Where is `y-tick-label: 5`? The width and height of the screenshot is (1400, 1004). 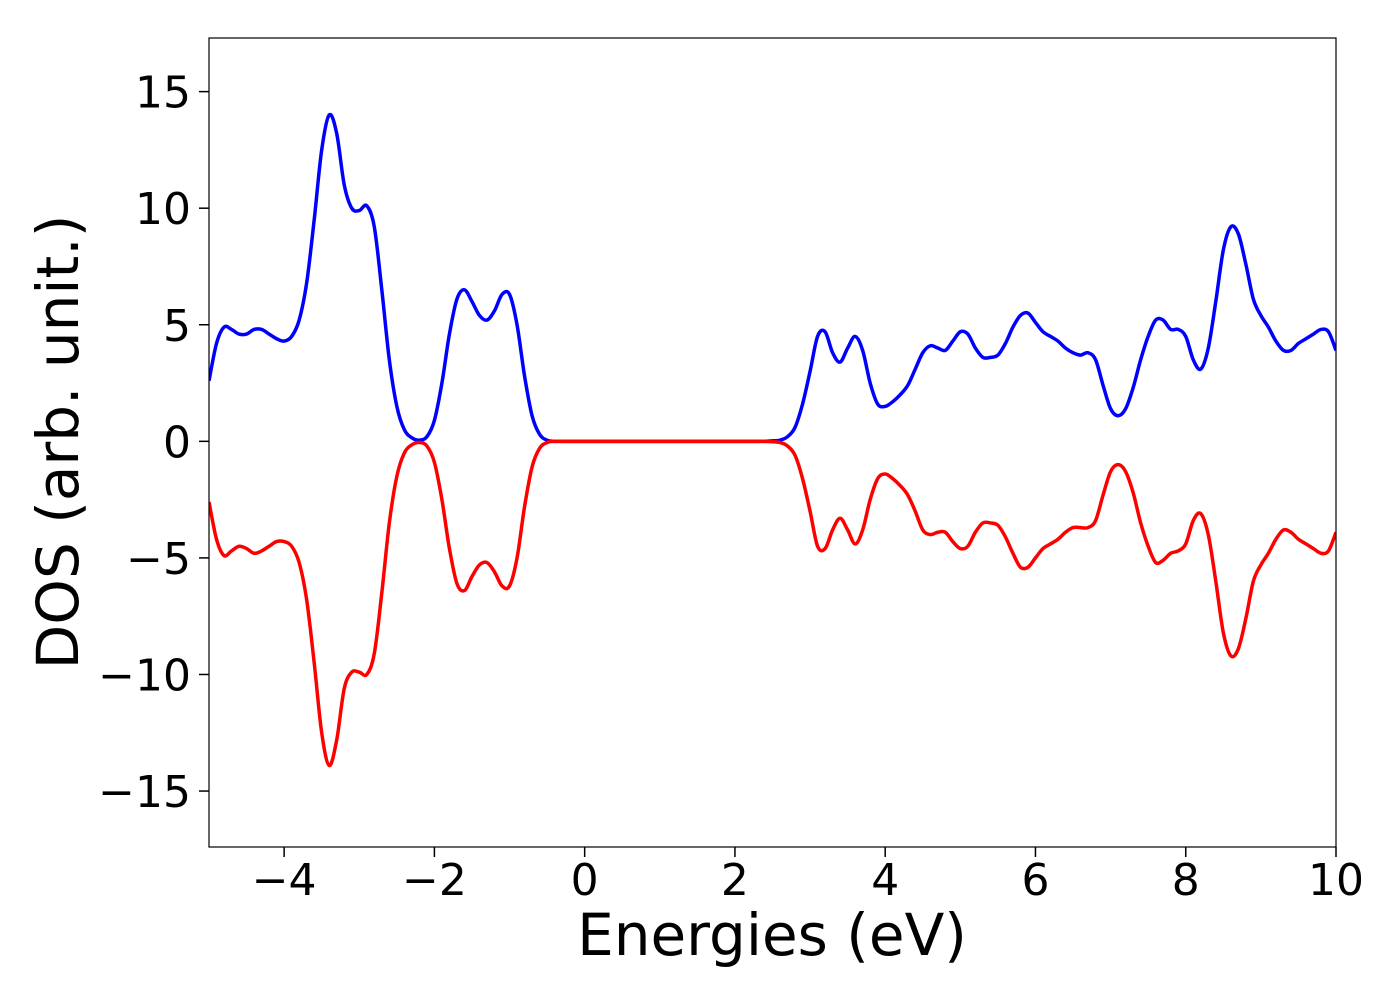
y-tick-label: 5 is located at coordinates (177, 326).